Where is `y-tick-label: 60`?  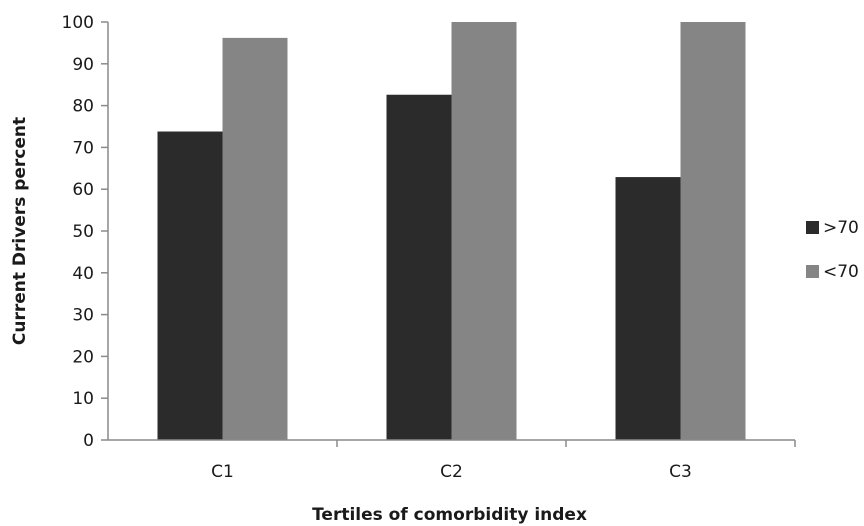 y-tick-label: 60 is located at coordinates (83, 190).